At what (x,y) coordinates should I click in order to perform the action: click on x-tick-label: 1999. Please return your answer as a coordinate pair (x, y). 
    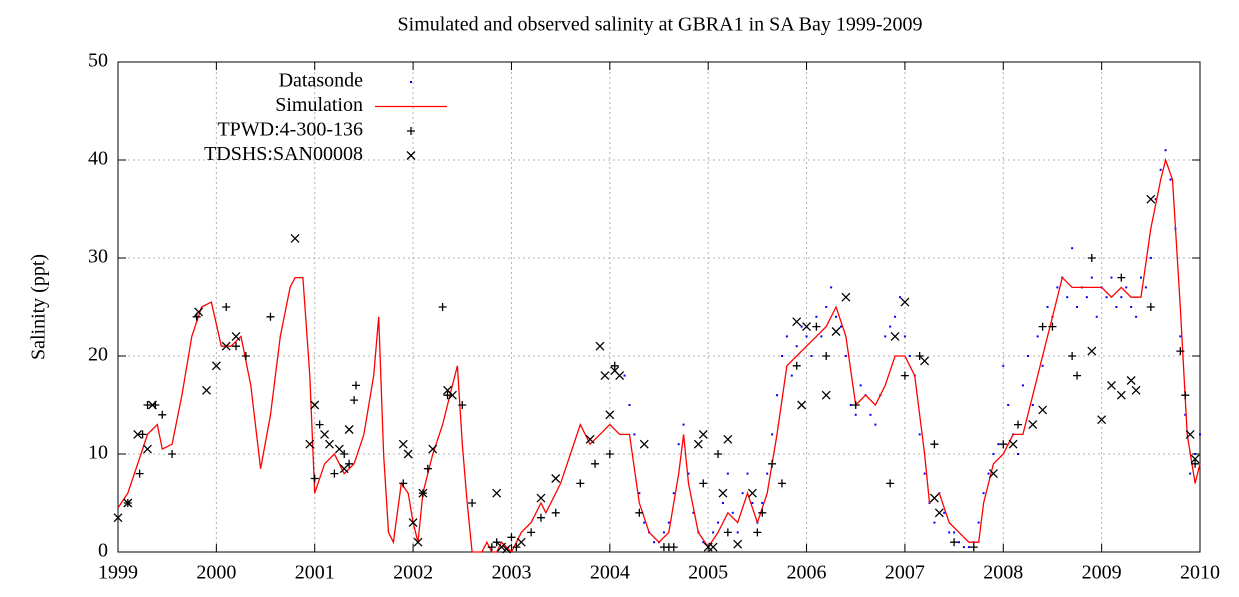
    Looking at the image, I should click on (118, 573).